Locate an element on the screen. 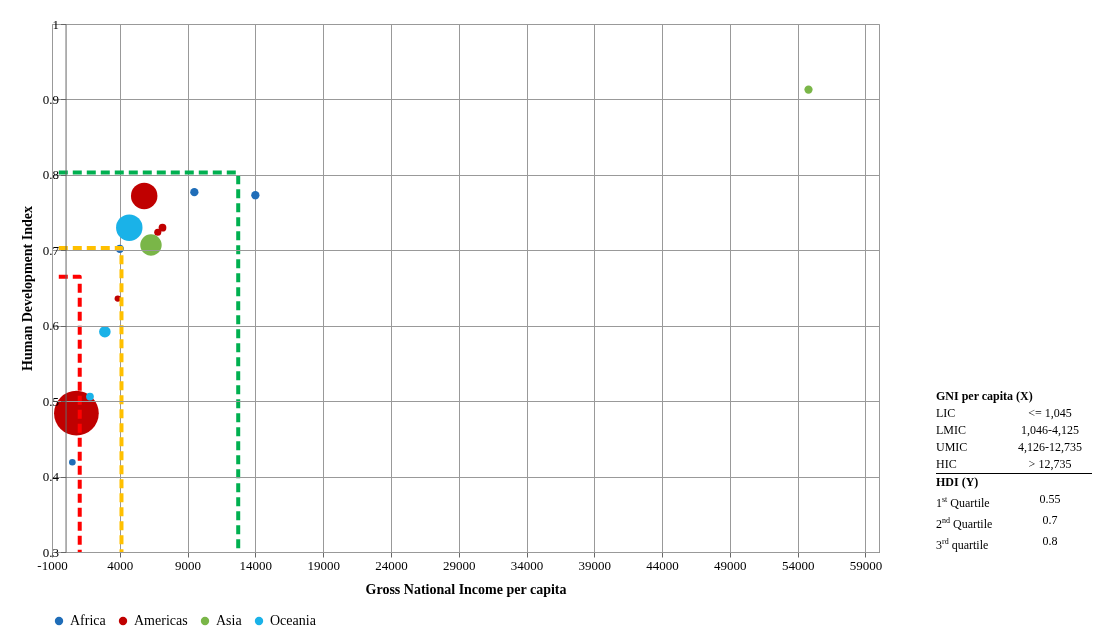  x-tick-label: 39000 is located at coordinates (595, 565).